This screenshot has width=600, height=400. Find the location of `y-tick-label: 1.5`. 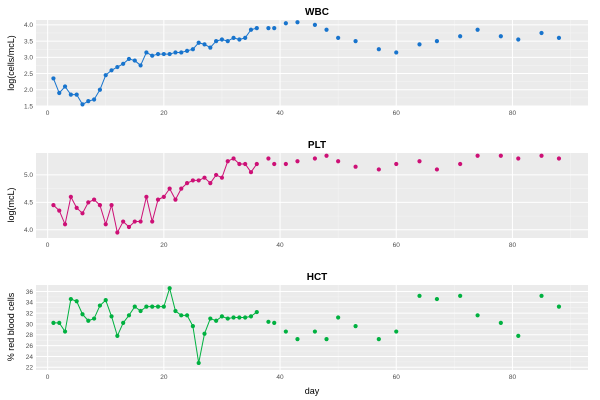

y-tick-label: 1.5 is located at coordinates (28, 106).